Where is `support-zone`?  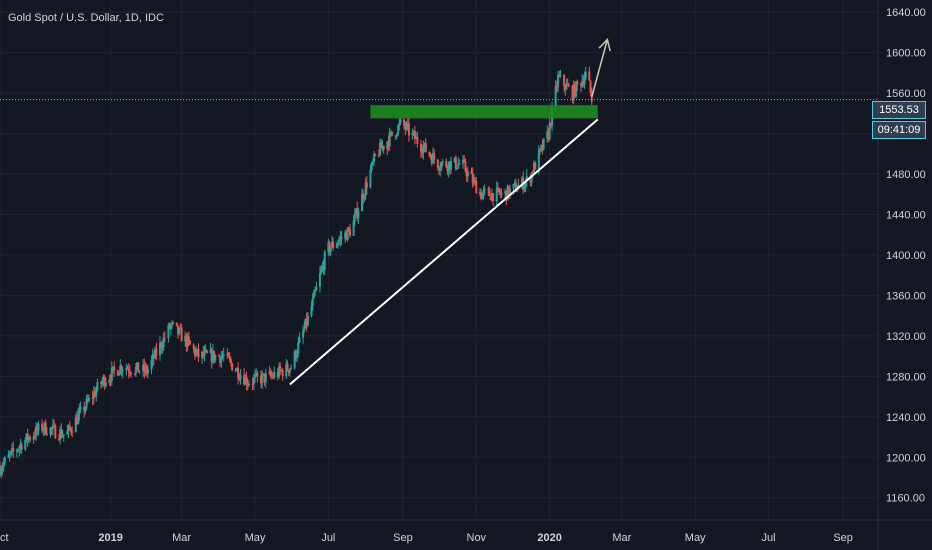
support-zone is located at coordinates (484, 112).